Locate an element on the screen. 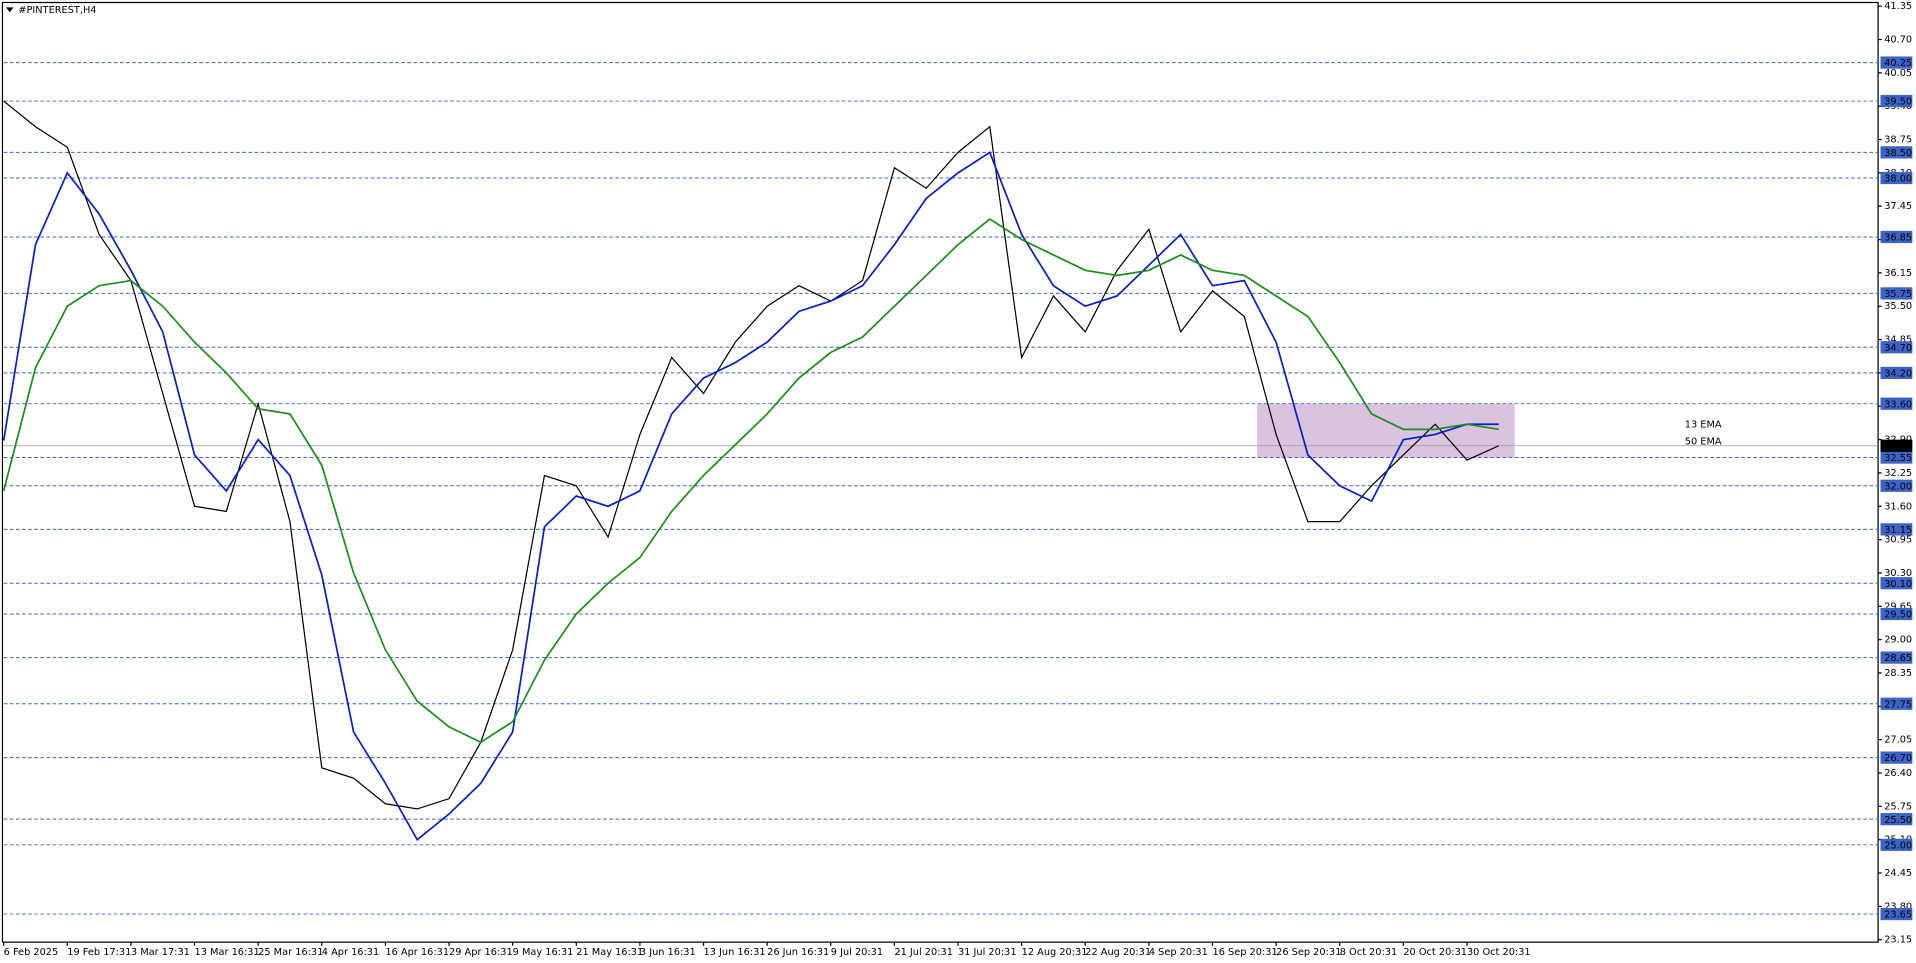 Image resolution: width=1916 pixels, height=963 pixels. legend-entry: 13 EMA is located at coordinates (1703, 425).